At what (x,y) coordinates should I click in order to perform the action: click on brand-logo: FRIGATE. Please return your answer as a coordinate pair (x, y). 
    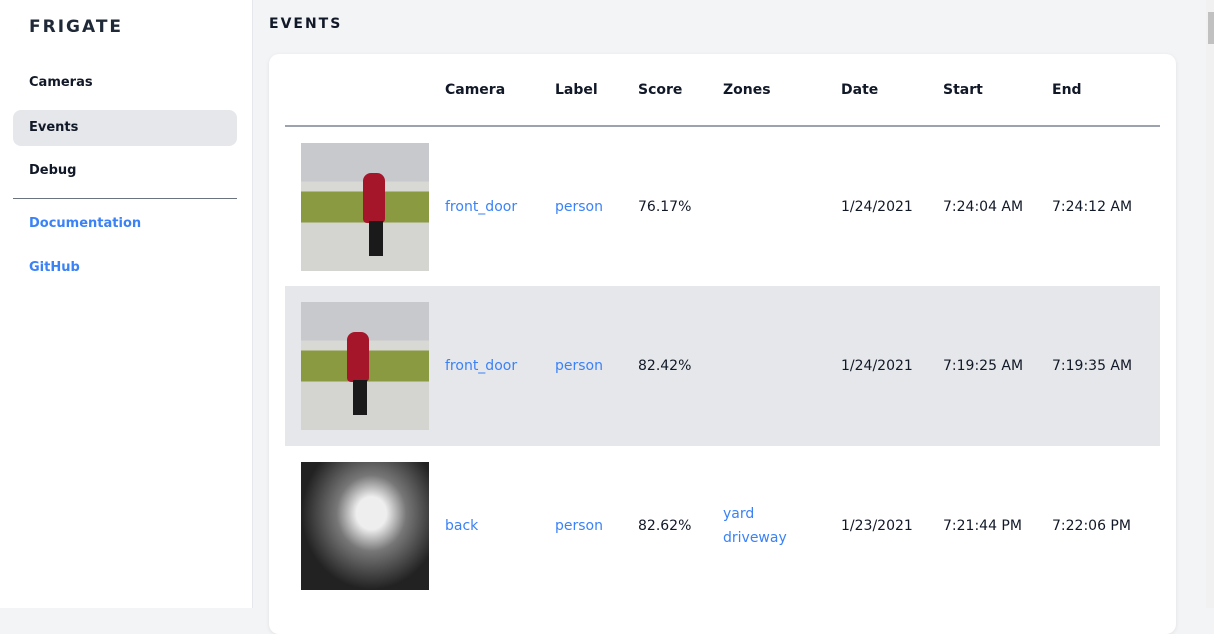
    Looking at the image, I should click on (76, 27).